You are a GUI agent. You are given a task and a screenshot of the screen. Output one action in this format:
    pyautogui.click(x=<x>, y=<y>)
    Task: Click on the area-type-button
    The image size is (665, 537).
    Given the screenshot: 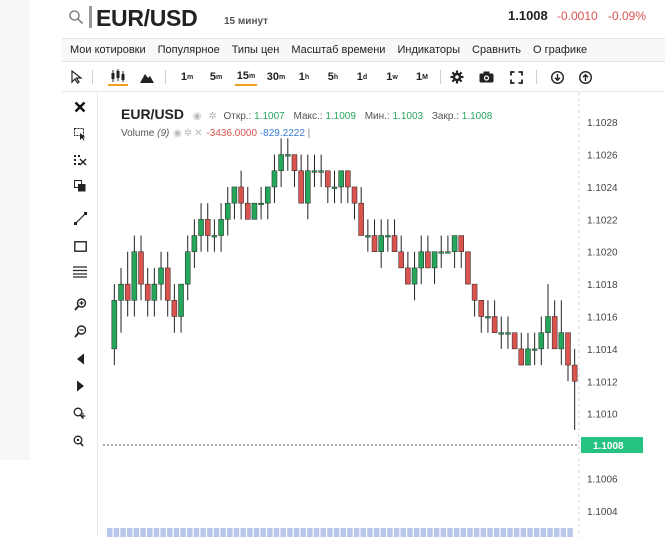 What is the action you would take?
    pyautogui.click(x=147, y=77)
    